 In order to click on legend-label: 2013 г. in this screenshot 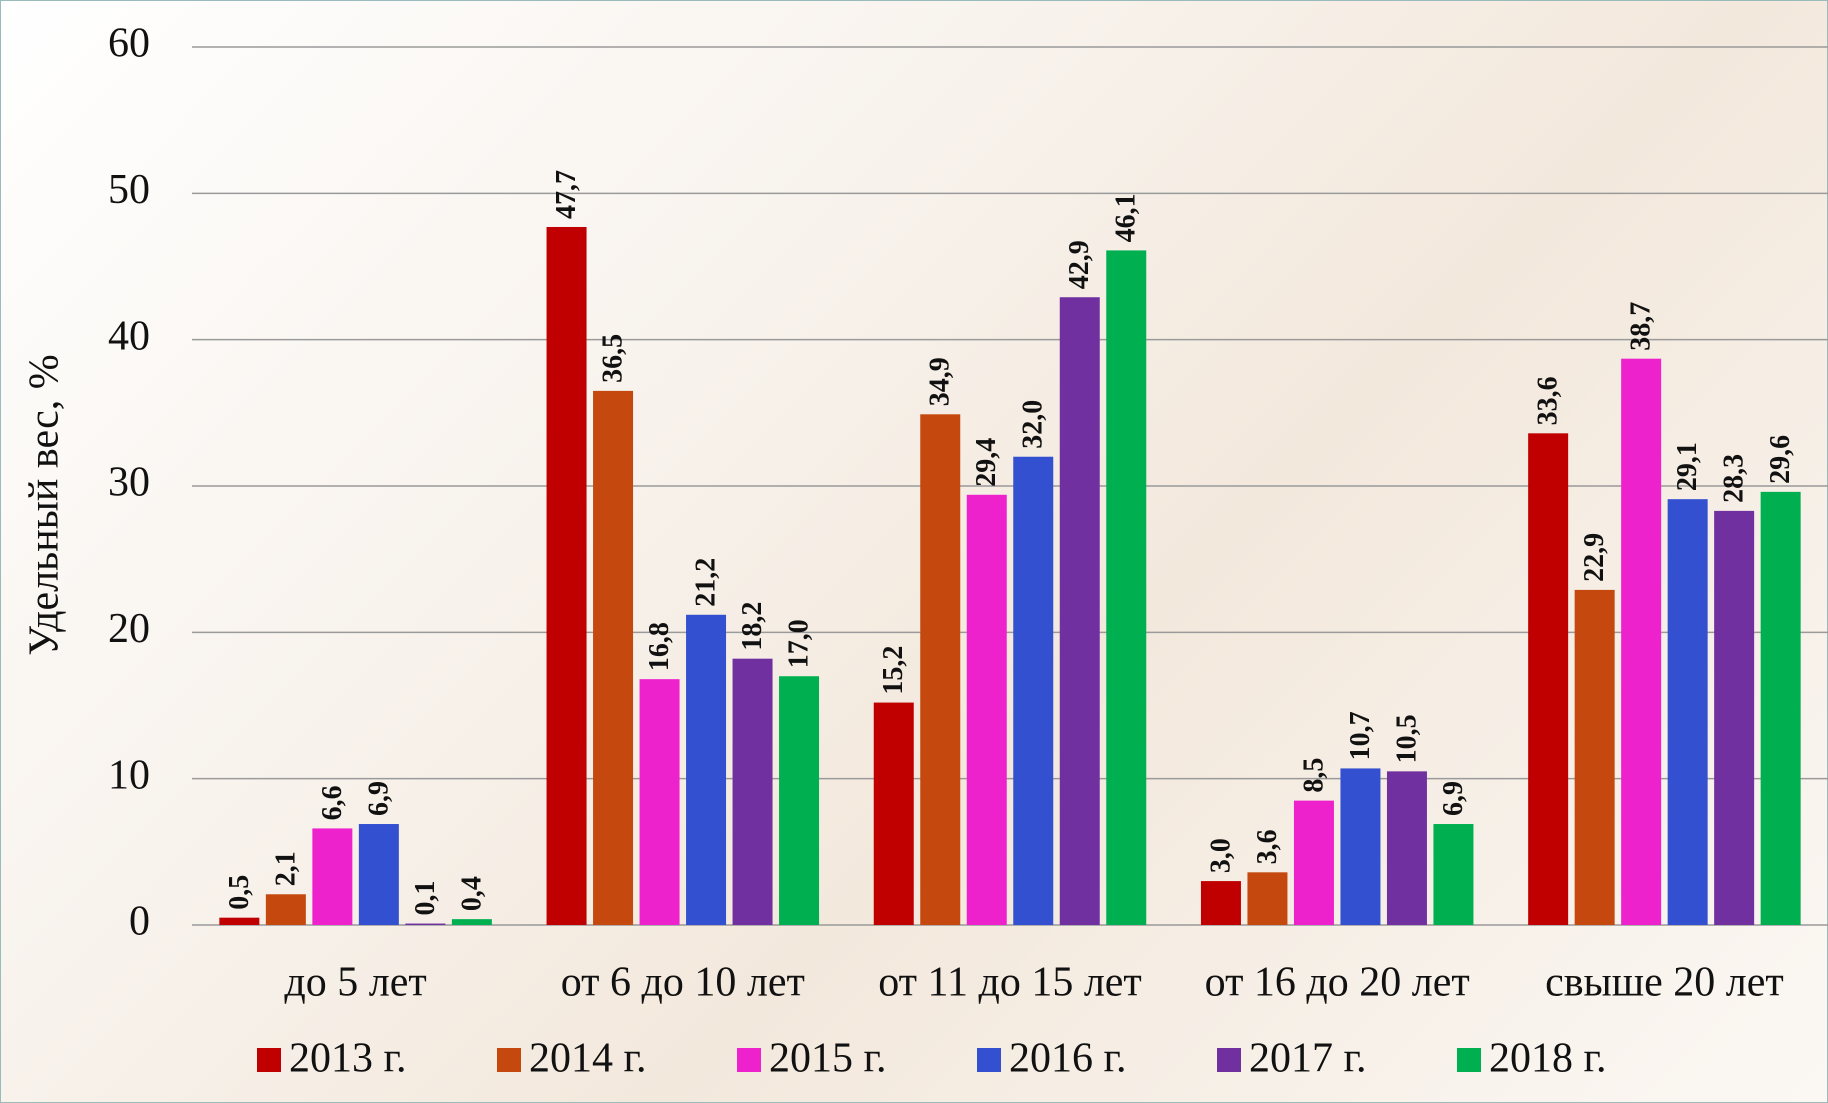, I will do `click(348, 1059)`.